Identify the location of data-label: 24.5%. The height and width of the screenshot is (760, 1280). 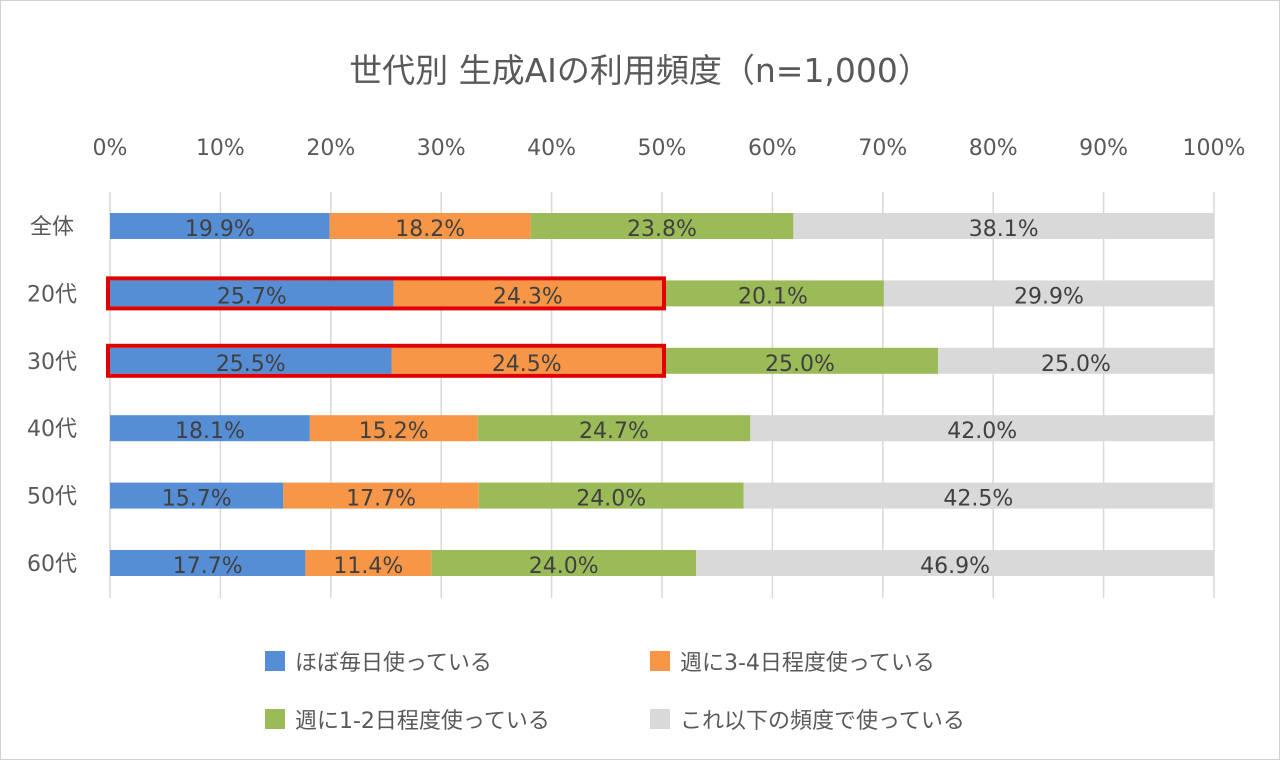
(527, 364).